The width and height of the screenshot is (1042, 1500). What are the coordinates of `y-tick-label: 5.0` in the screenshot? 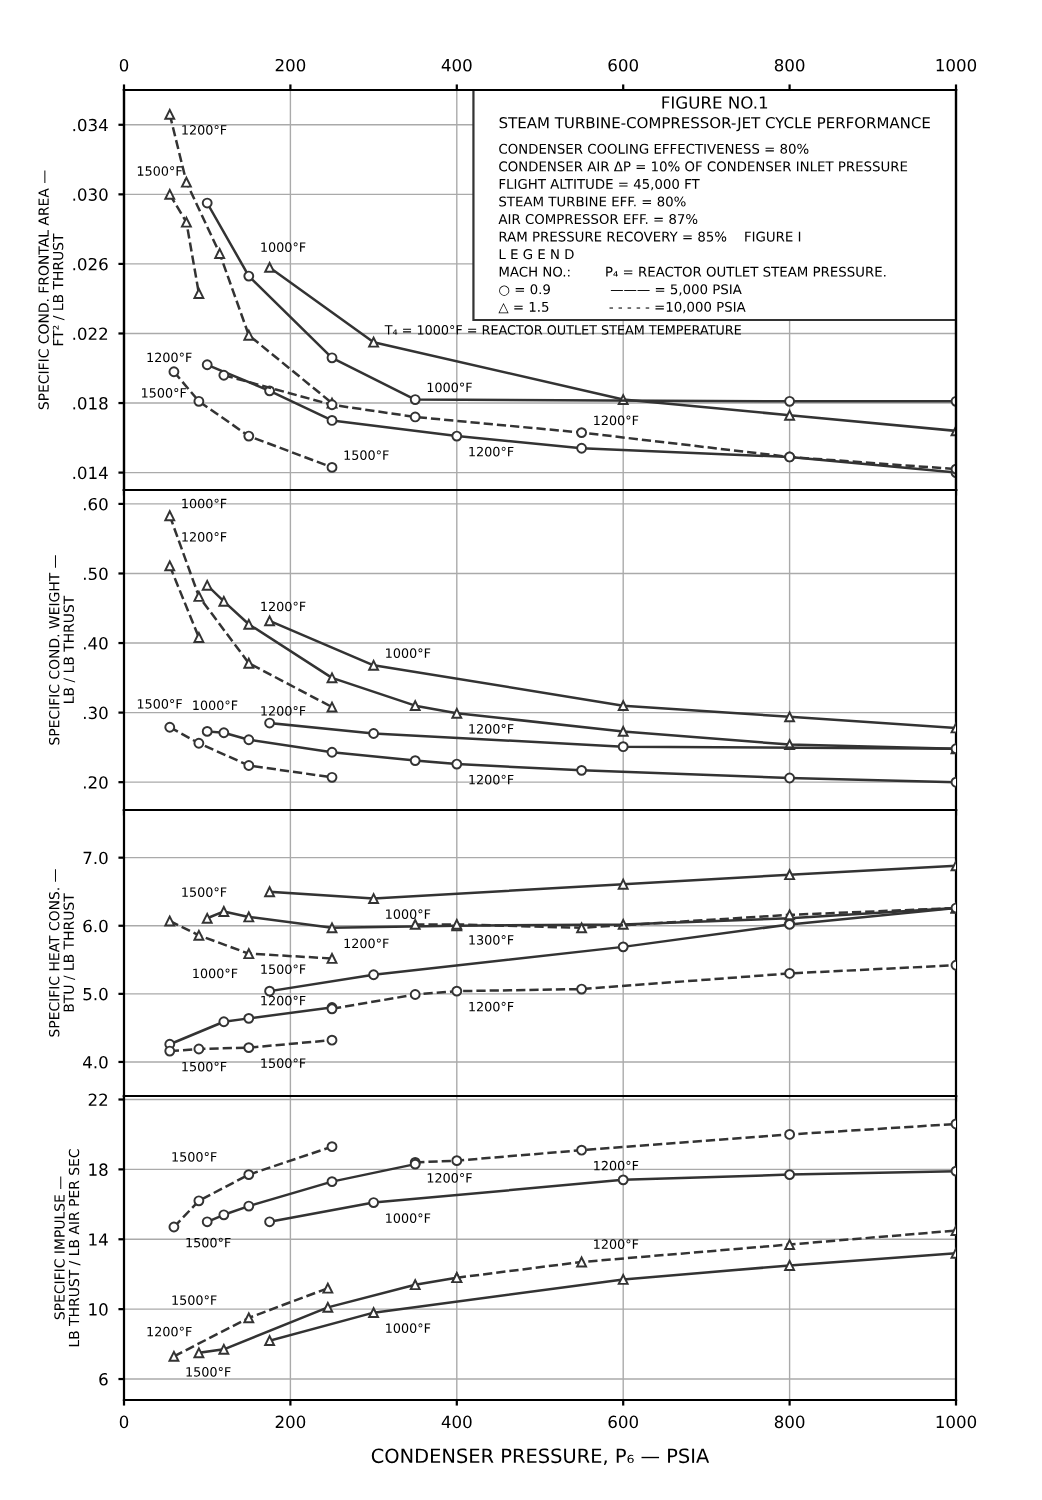 It's located at (95, 994).